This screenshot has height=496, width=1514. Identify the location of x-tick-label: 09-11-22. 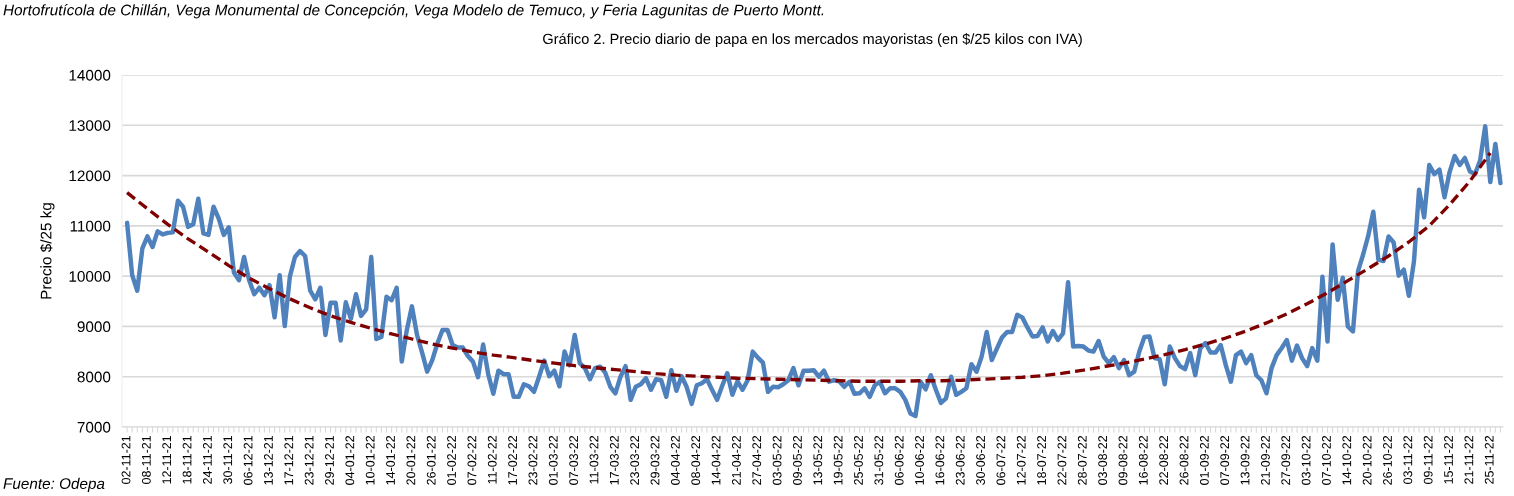
(1428, 459).